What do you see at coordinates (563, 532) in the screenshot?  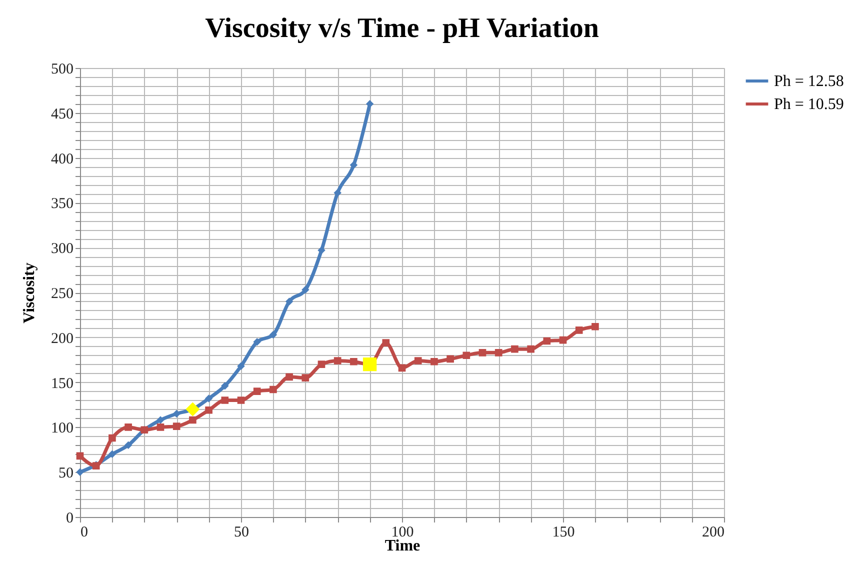 I see `x-tick-label: 150` at bounding box center [563, 532].